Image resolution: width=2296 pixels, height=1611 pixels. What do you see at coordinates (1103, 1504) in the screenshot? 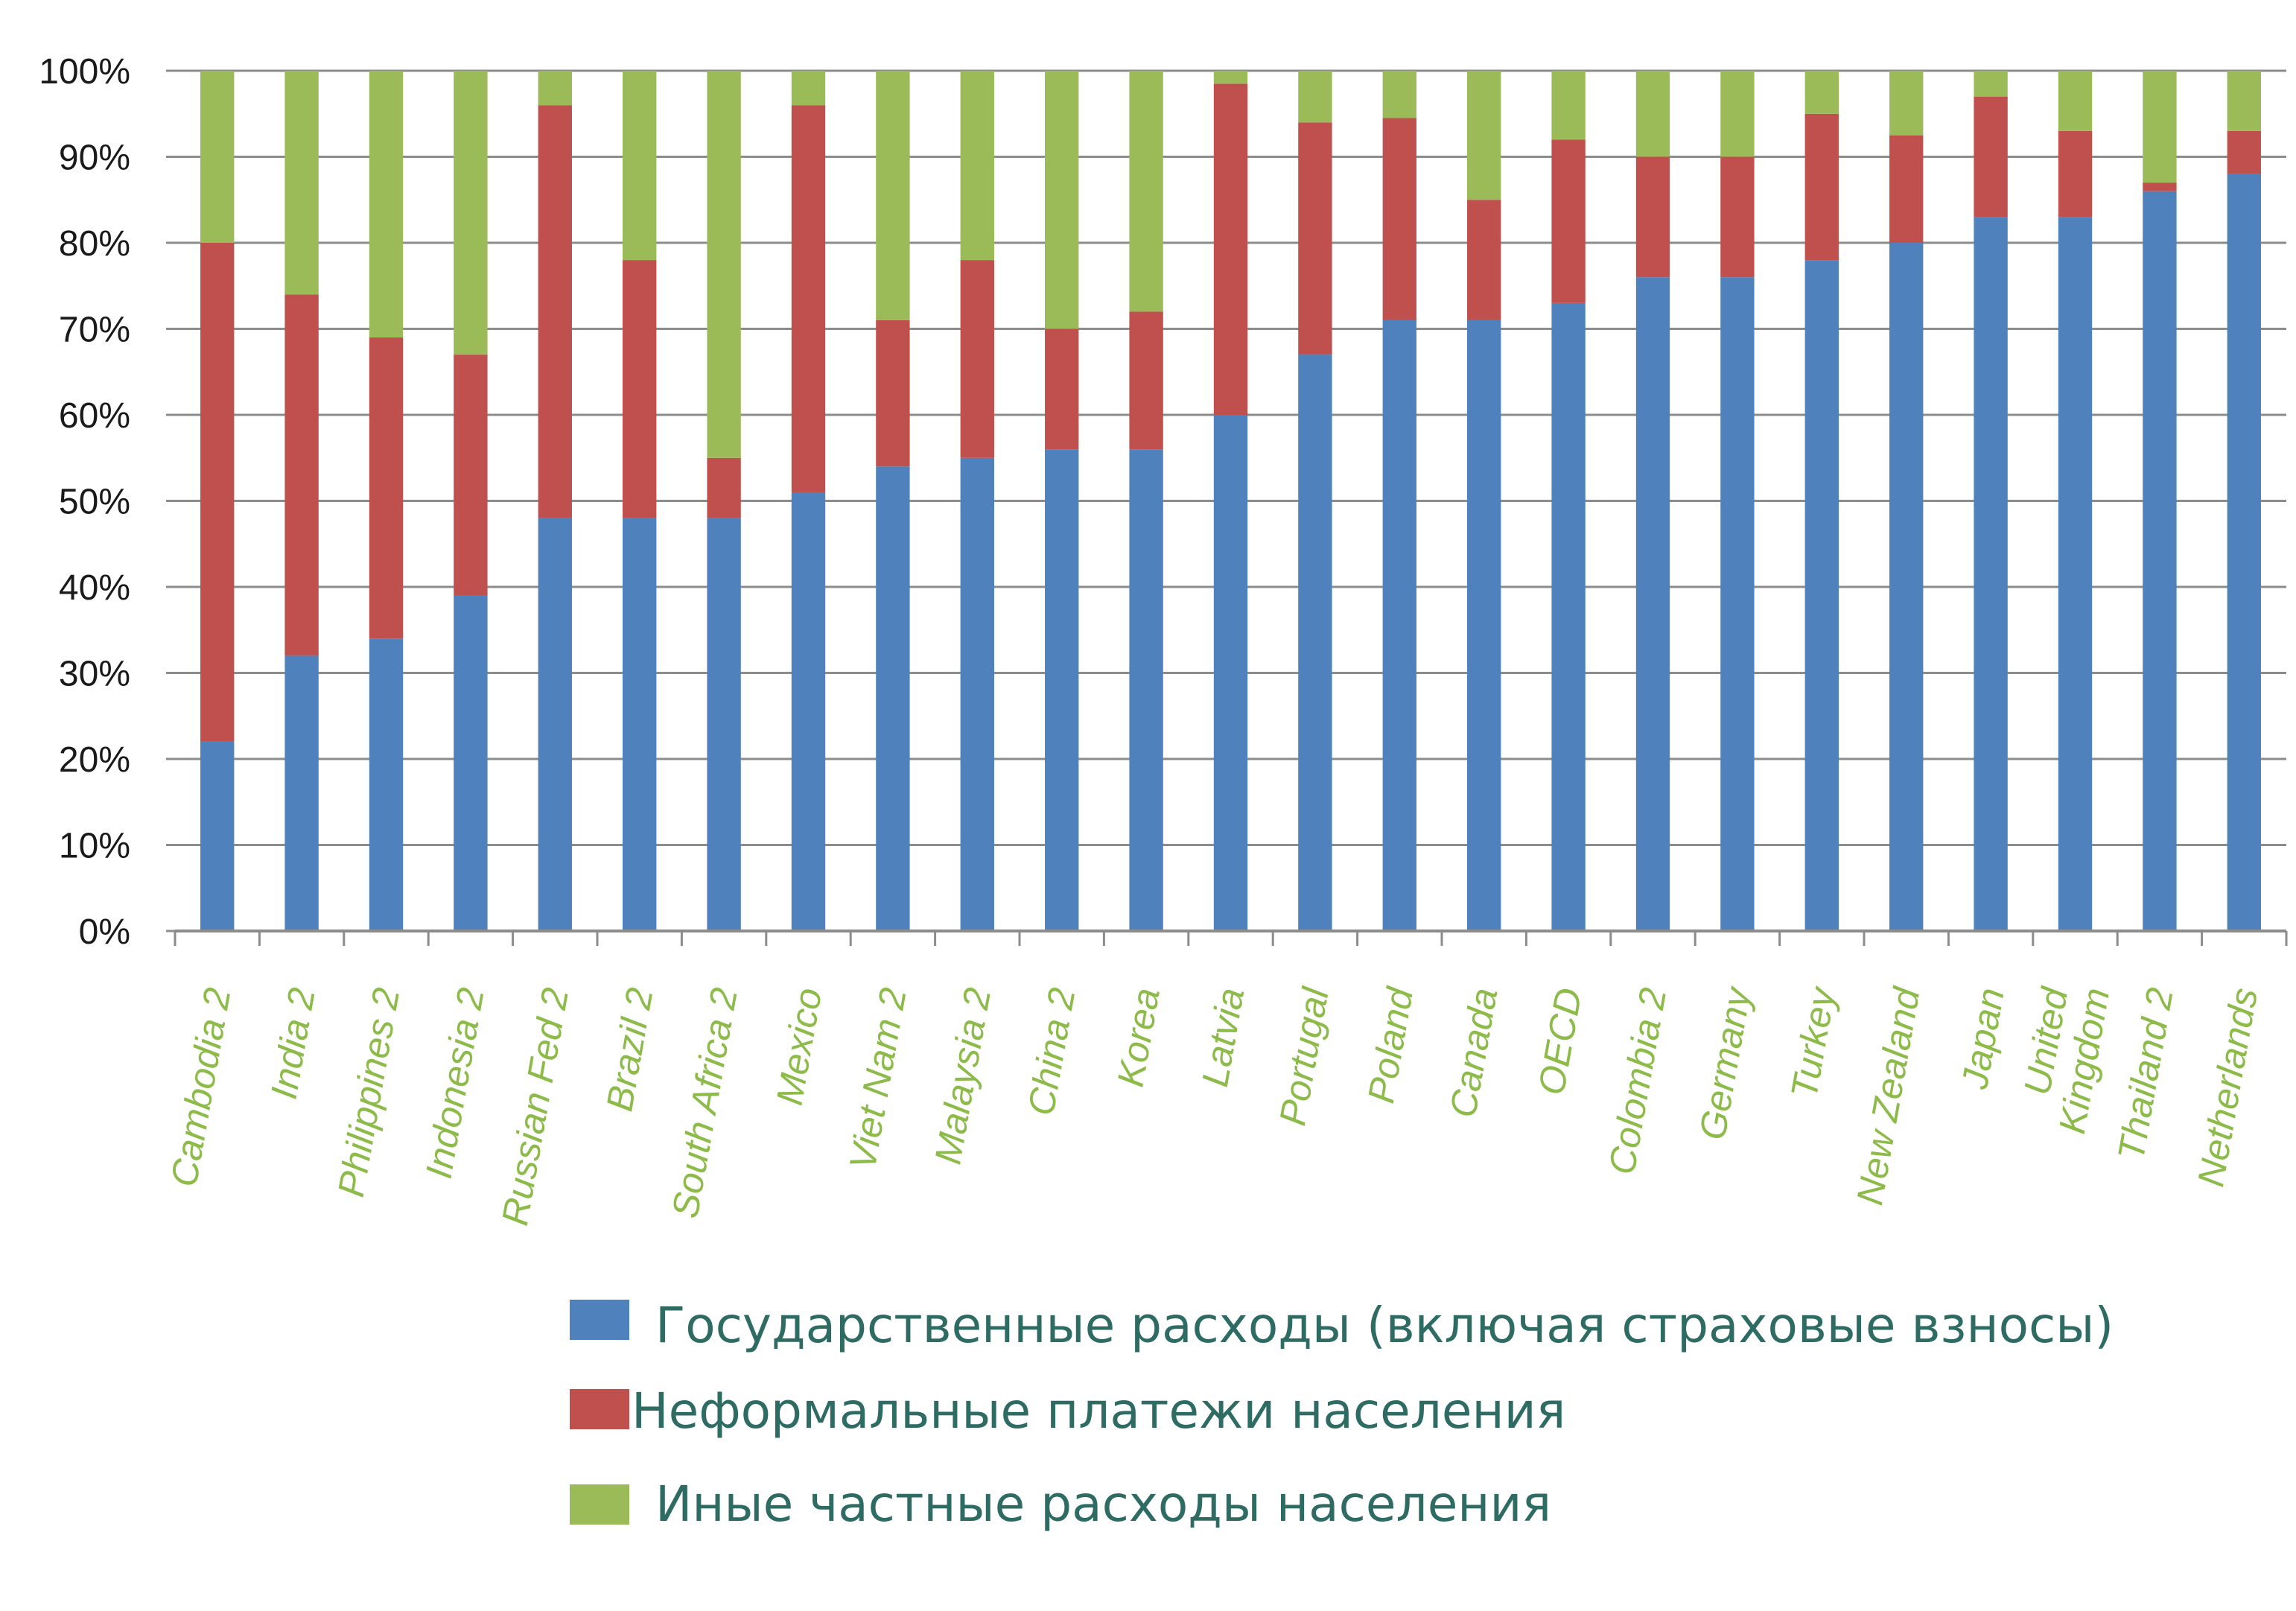
I see `legend-label-other-private: Иные частные расходы населения` at bounding box center [1103, 1504].